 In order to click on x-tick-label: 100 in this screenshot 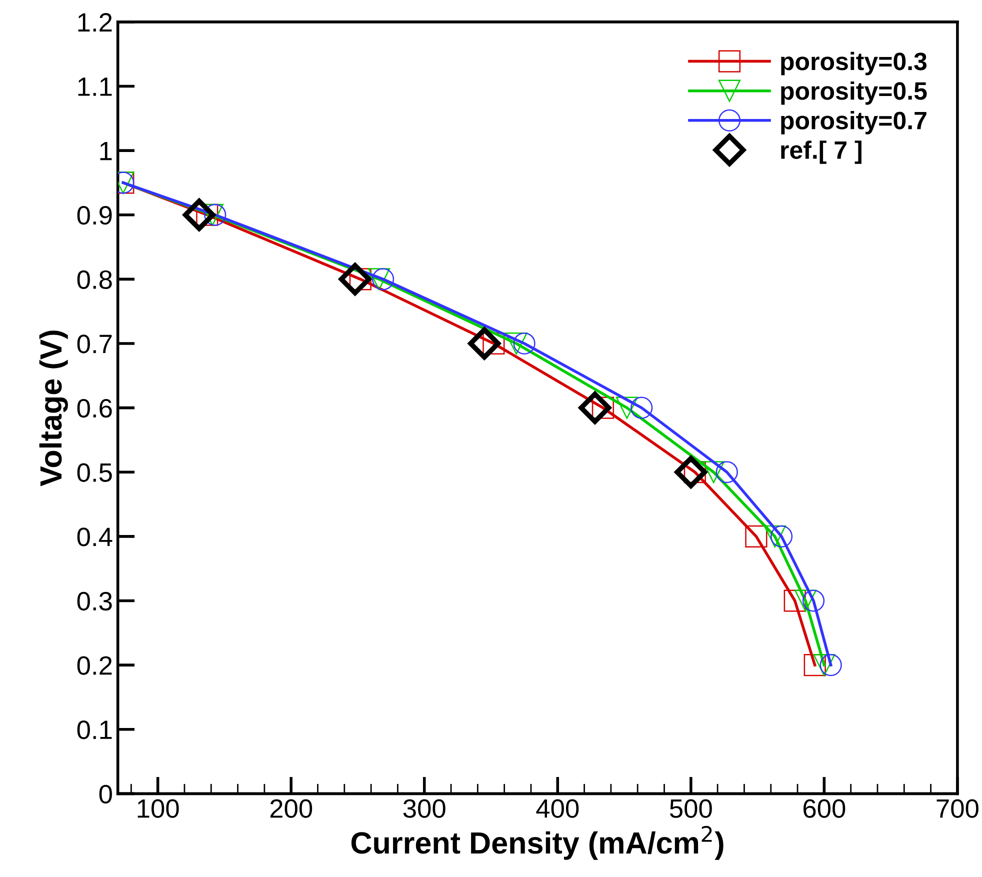, I will do `click(158, 808)`.